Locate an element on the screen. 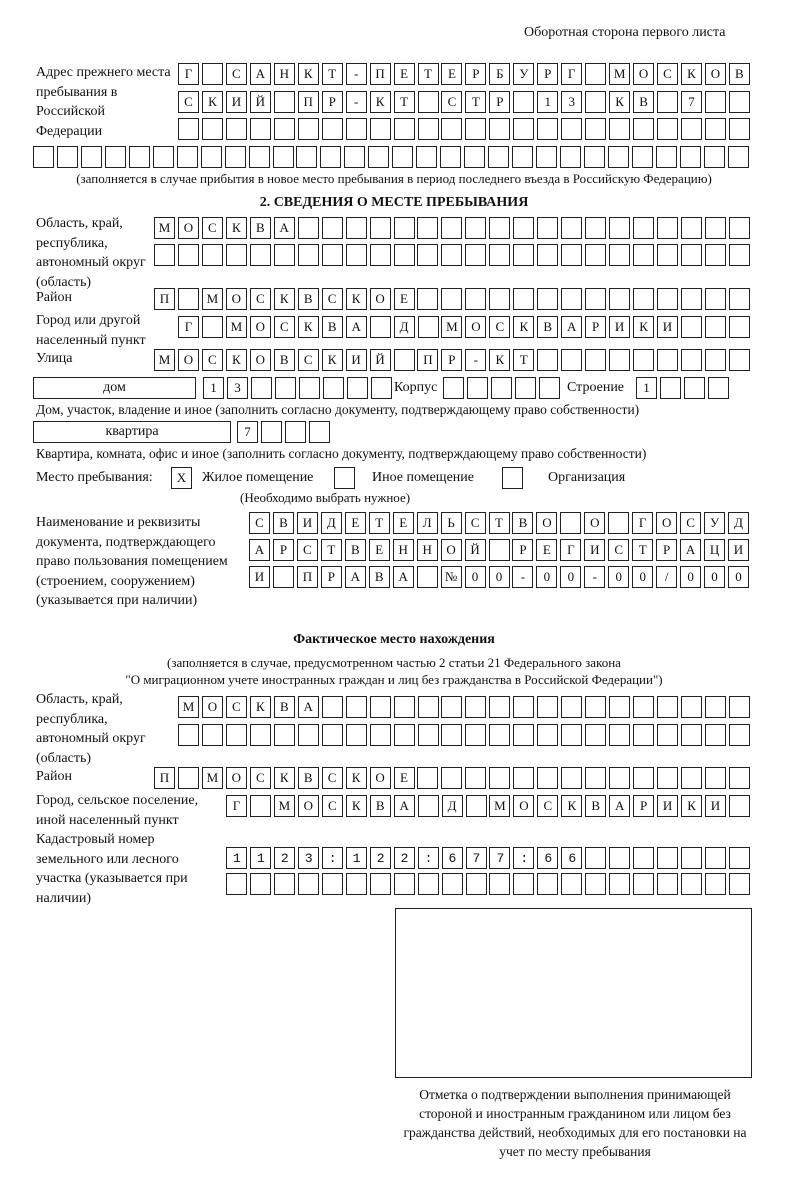 The image size is (800, 1180). char-cell: 1 is located at coordinates (548, 102).